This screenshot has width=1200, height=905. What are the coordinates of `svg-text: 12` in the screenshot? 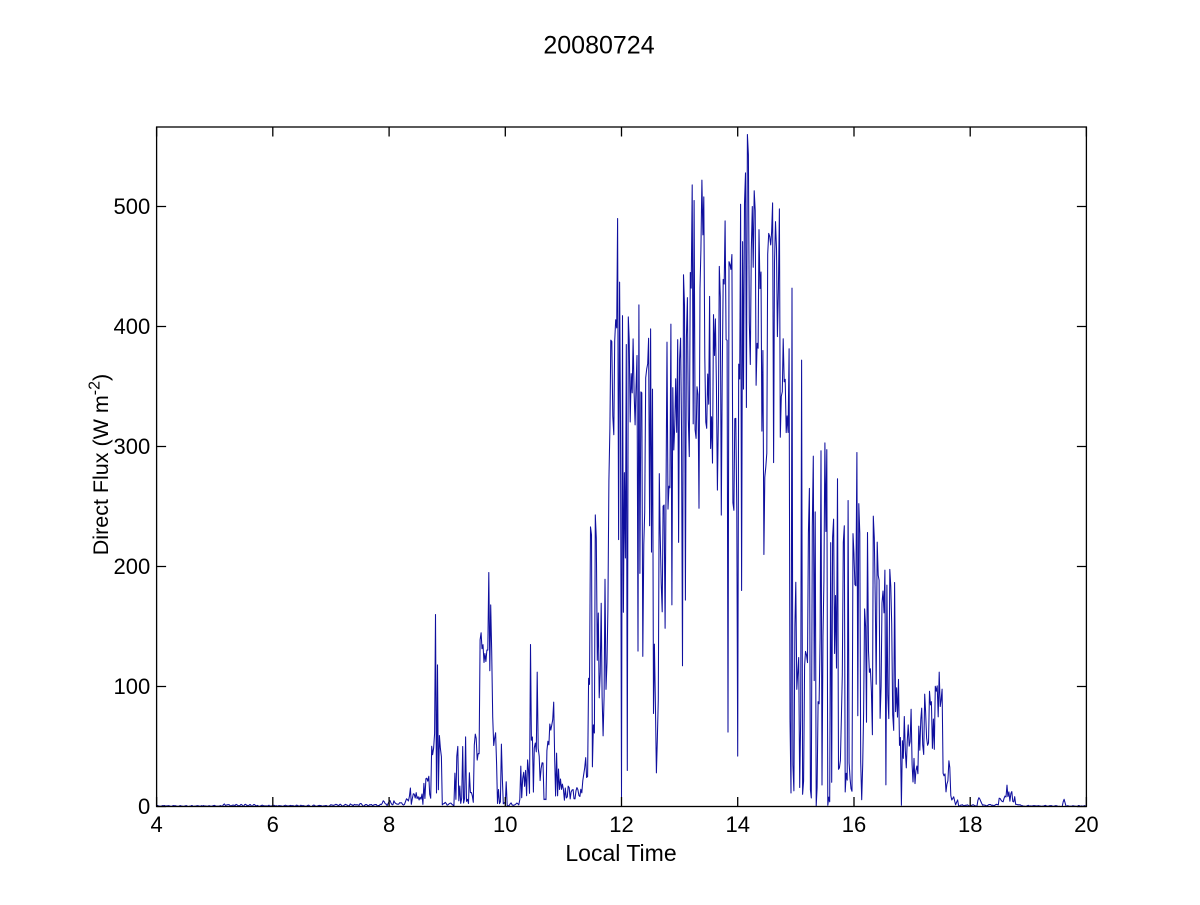 It's located at (621, 824).